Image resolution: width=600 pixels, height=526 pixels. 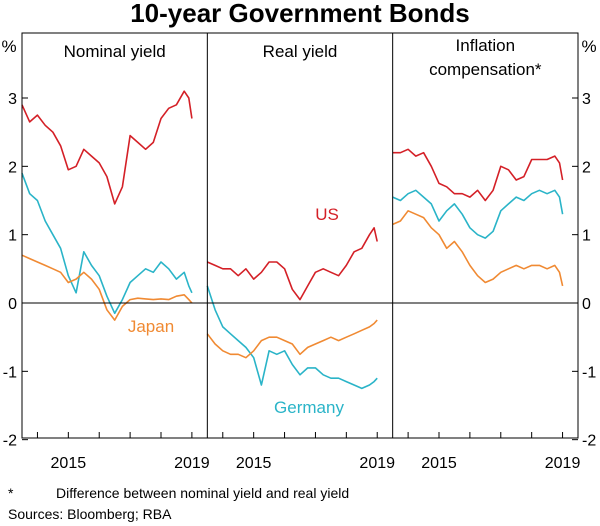 I want to click on y-tick-label-left: -1, so click(x=10, y=372).